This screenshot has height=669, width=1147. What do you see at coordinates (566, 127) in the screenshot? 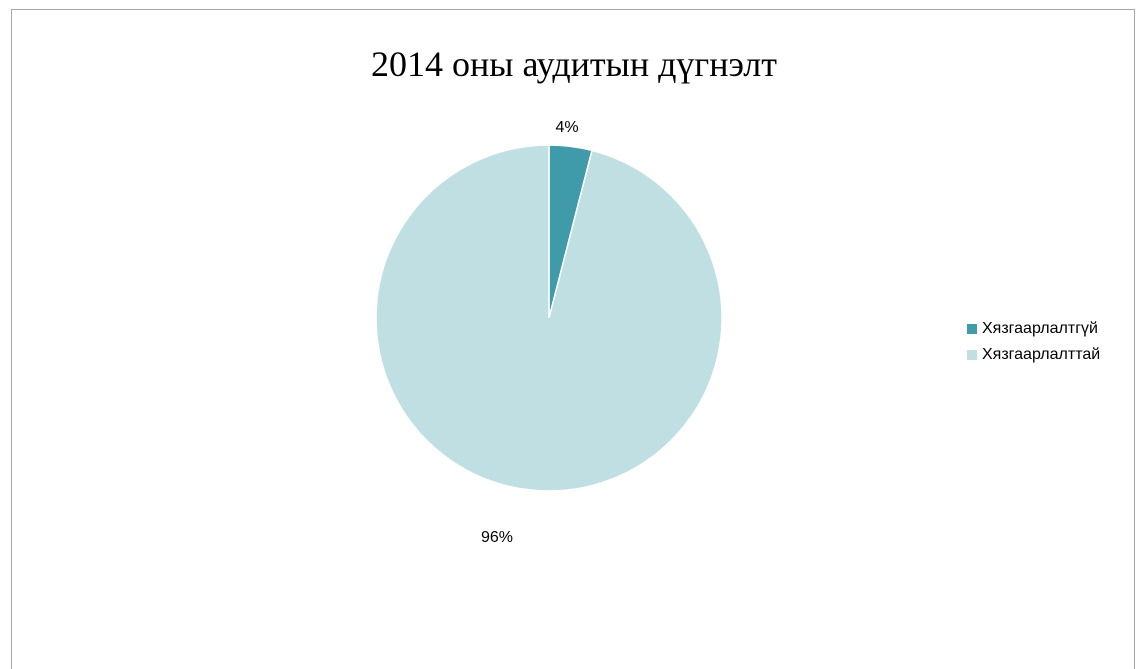
I see `data-label-unrestricted: 4%` at bounding box center [566, 127].